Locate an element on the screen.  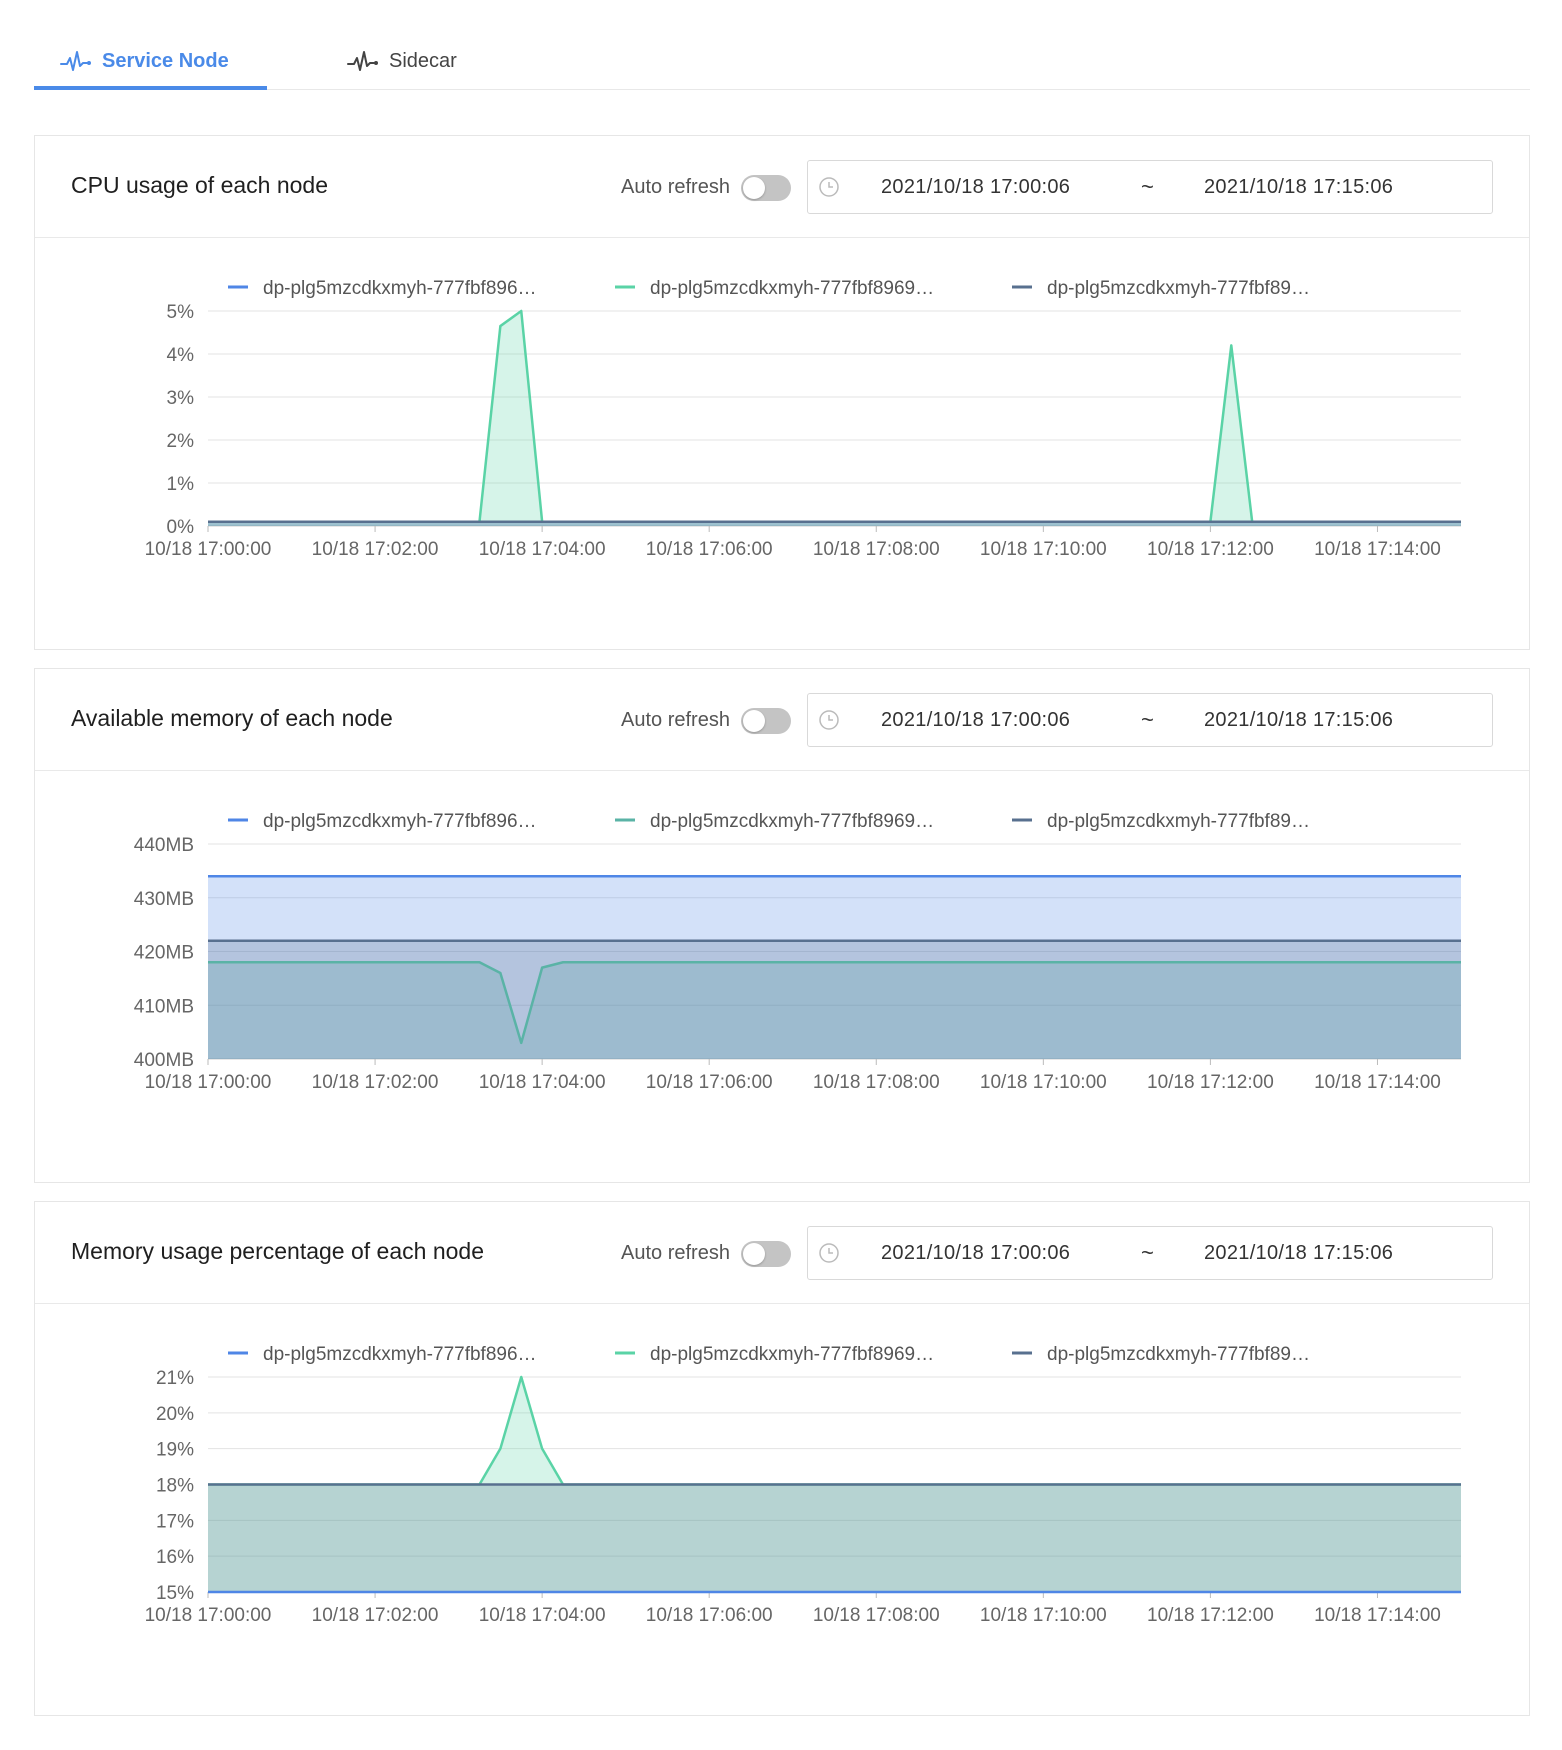
y-tick-label: 21% is located at coordinates (175, 1378).